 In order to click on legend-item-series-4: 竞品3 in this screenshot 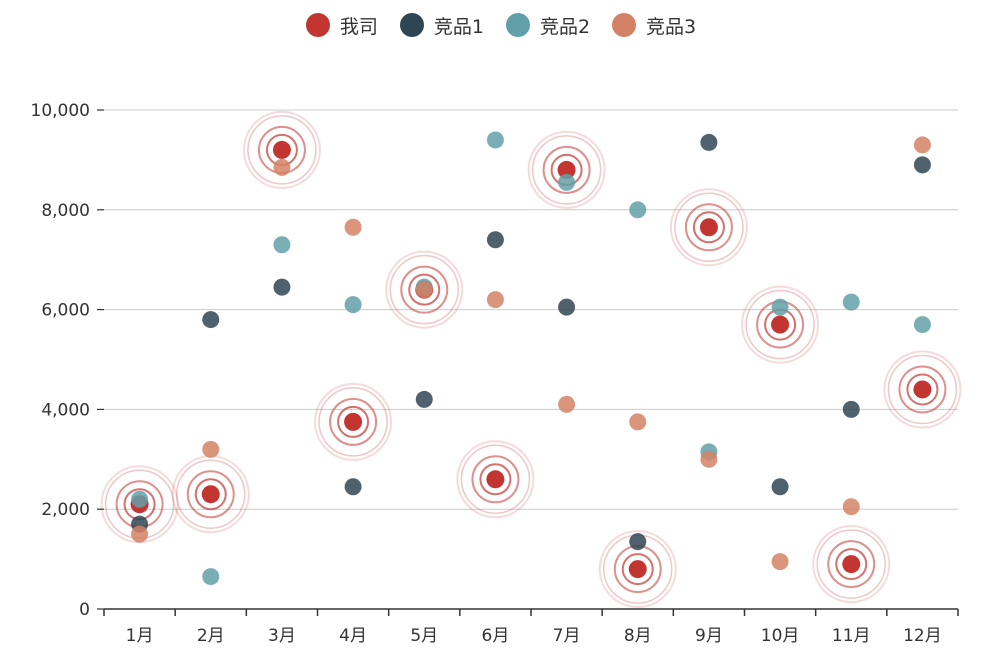, I will do `click(654, 25)`.